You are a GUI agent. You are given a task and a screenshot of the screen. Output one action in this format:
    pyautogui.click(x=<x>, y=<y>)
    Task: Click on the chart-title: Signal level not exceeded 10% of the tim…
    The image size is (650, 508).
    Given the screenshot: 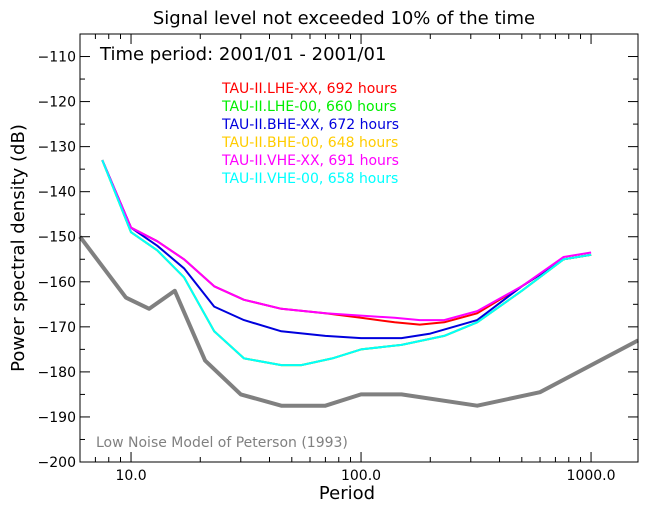 What is the action you would take?
    pyautogui.click(x=344, y=18)
    